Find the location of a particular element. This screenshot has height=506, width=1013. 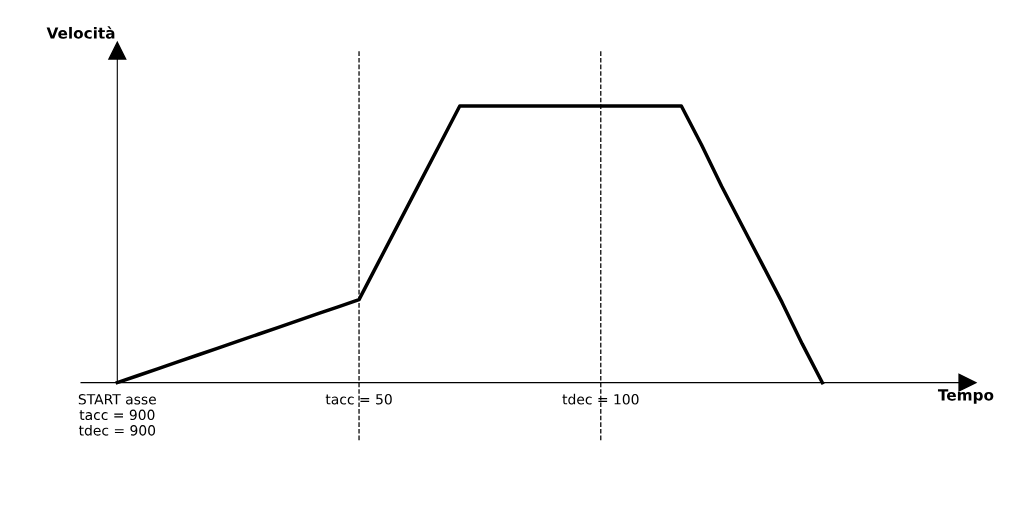

x-tick-label: START asse tacc = 900 tdec = 900 is located at coordinates (117, 415).